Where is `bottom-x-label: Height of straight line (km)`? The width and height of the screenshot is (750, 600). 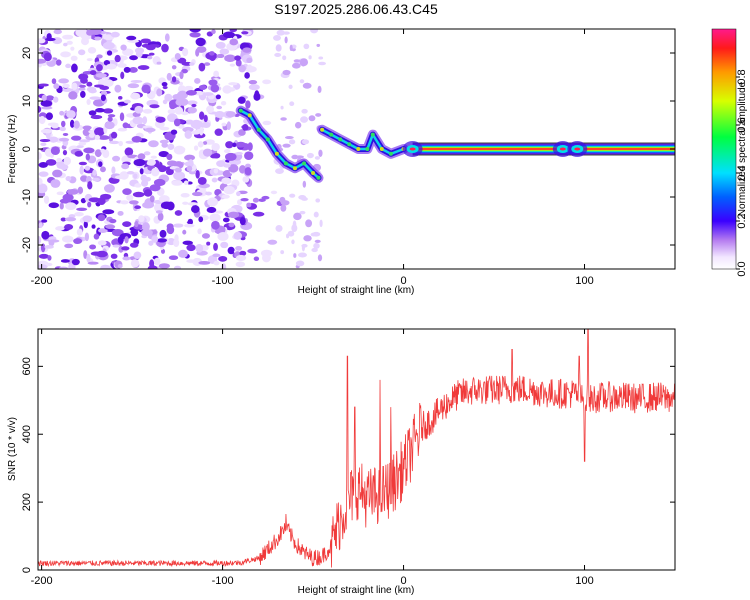 bottom-x-label: Height of straight line (km) is located at coordinates (356, 590).